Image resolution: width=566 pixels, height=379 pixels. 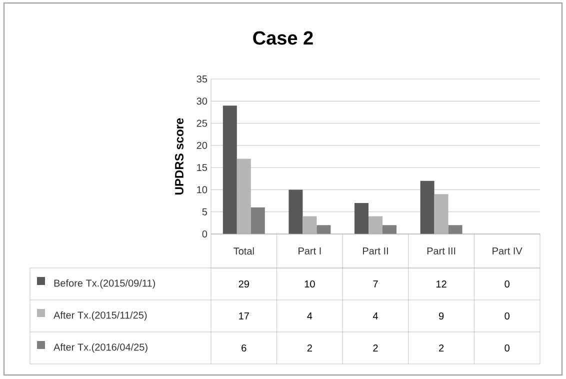 What do you see at coordinates (202, 101) in the screenshot?
I see `y-tick-label: 30` at bounding box center [202, 101].